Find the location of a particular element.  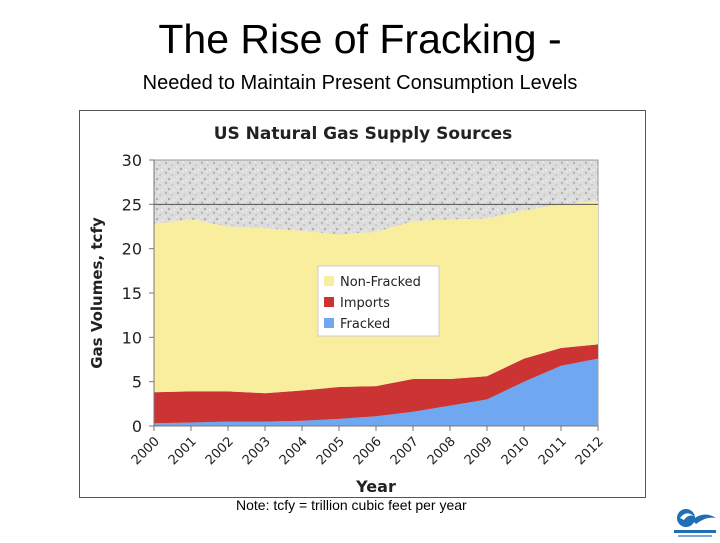

y-tick-label: 30 is located at coordinates (132, 160).